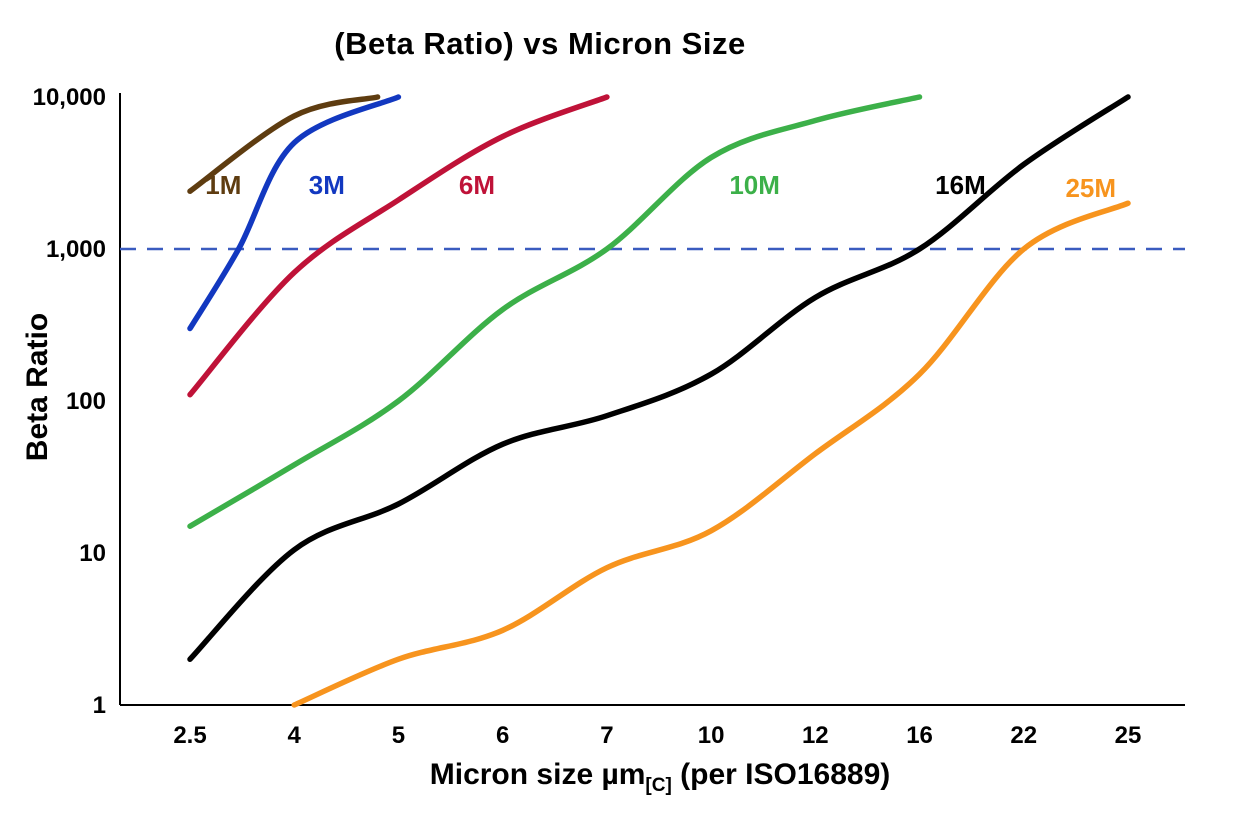 The height and width of the screenshot is (819, 1237). I want to click on x-tick-label: 25, so click(1128, 735).